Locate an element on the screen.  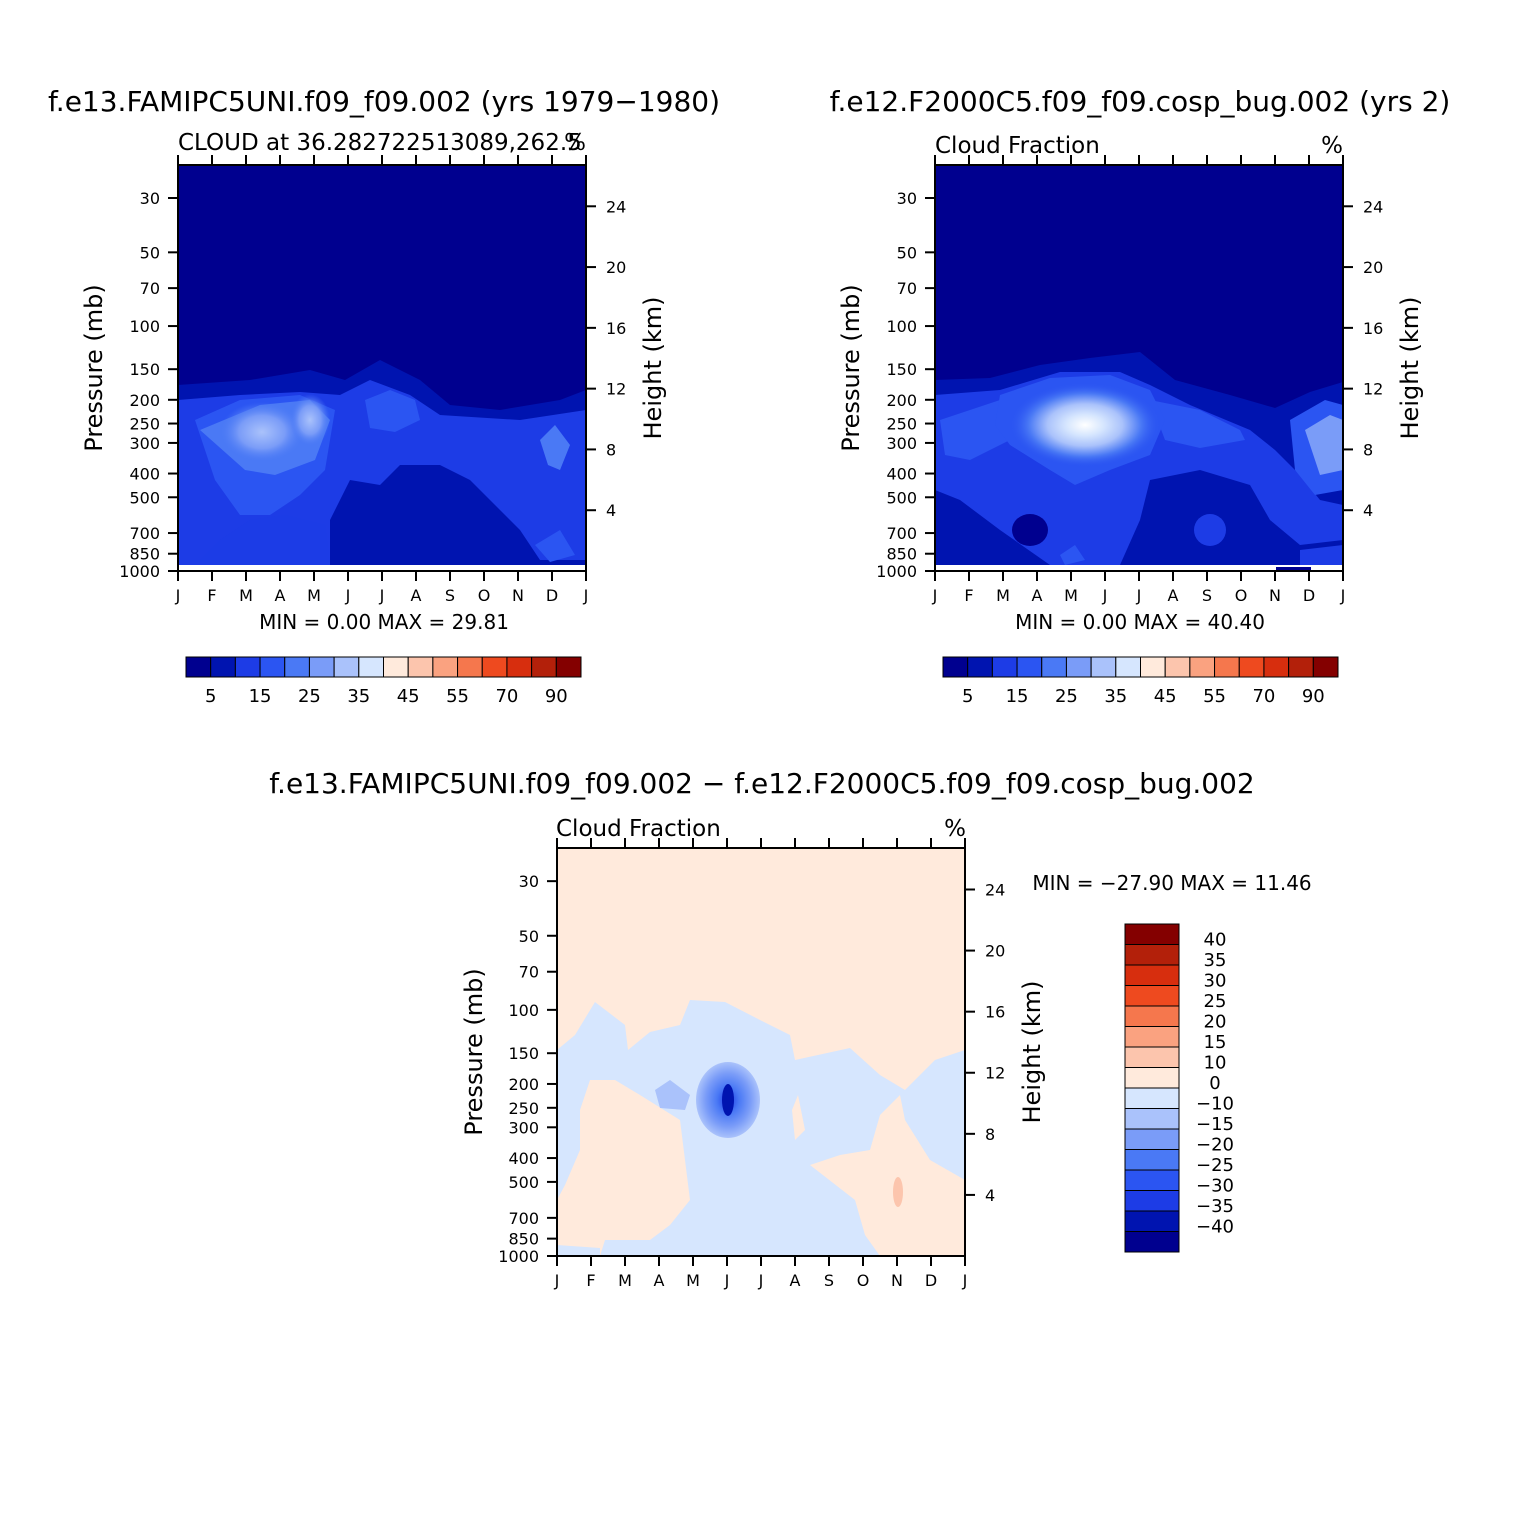
colorbar-label: 10 is located at coordinates (1215, 1063).